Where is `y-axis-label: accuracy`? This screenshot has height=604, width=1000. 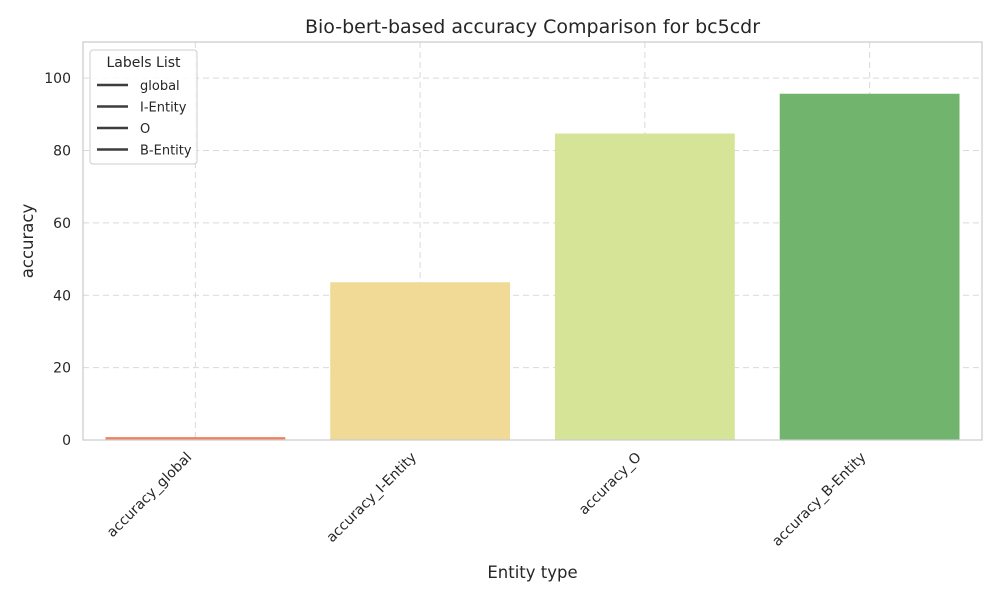
y-axis-label: accuracy is located at coordinates (27, 241).